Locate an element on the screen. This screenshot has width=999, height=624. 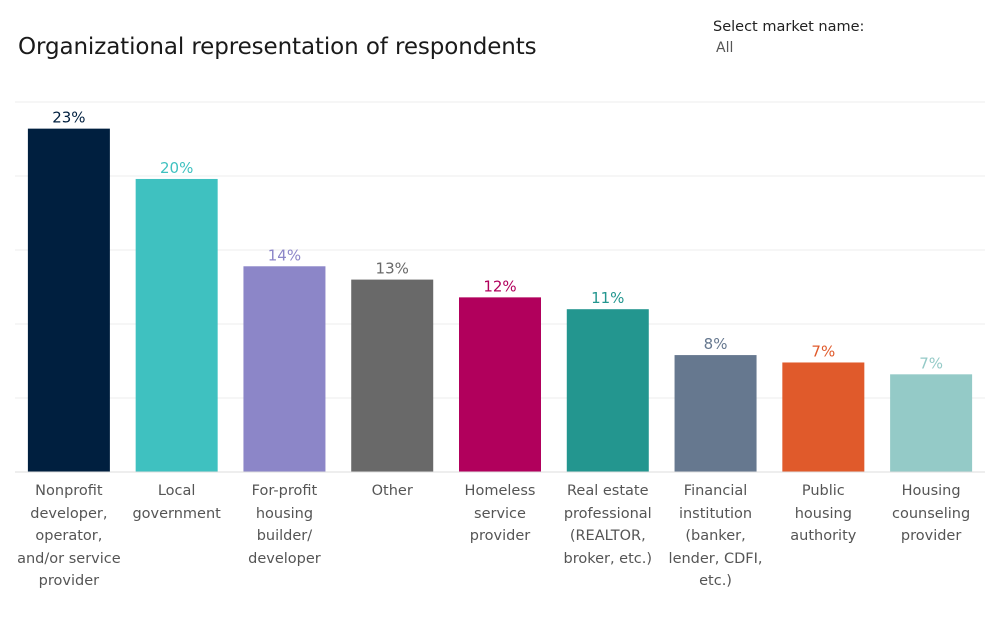
x-tick-label: Homeless service provider is located at coordinates (500, 513).